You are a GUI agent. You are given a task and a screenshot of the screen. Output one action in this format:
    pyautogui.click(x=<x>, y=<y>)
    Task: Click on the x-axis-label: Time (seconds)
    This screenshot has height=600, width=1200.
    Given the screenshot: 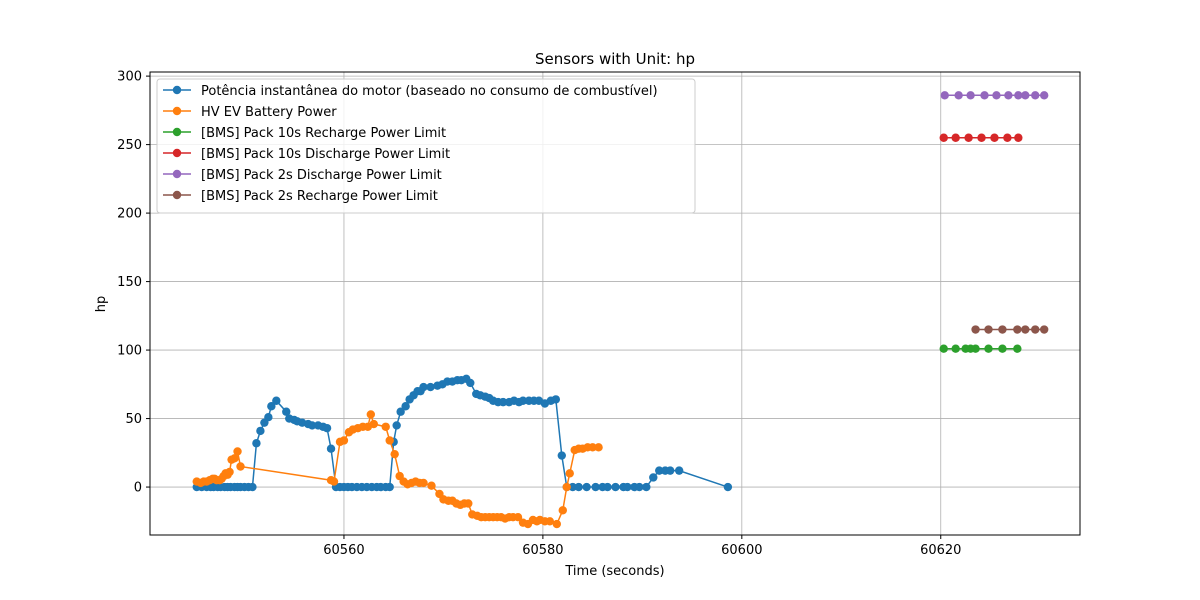 What is the action you would take?
    pyautogui.click(x=614, y=571)
    